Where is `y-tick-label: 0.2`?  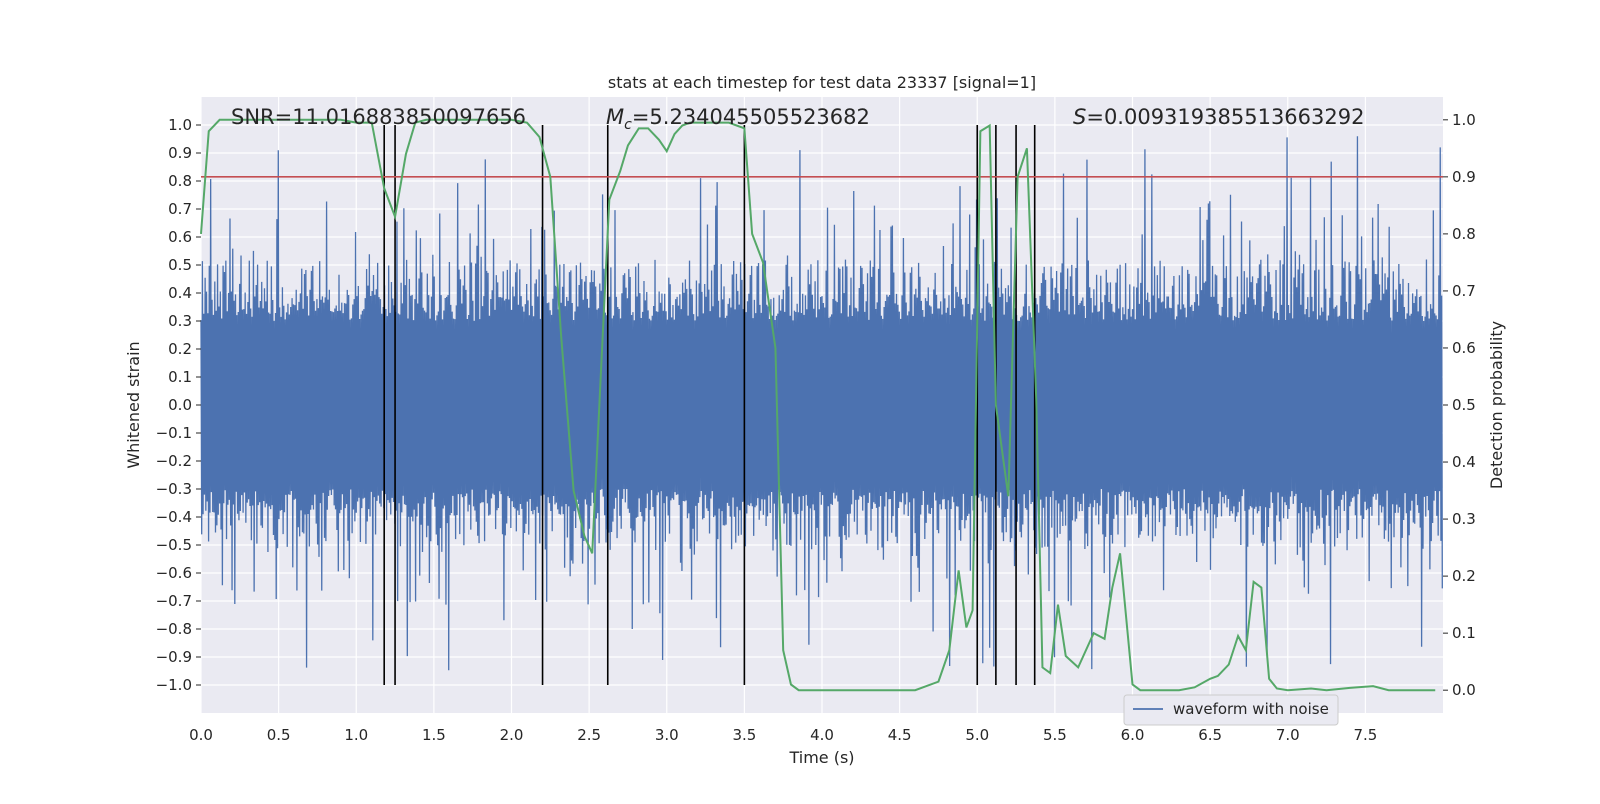 y-tick-label: 0.2 is located at coordinates (180, 349).